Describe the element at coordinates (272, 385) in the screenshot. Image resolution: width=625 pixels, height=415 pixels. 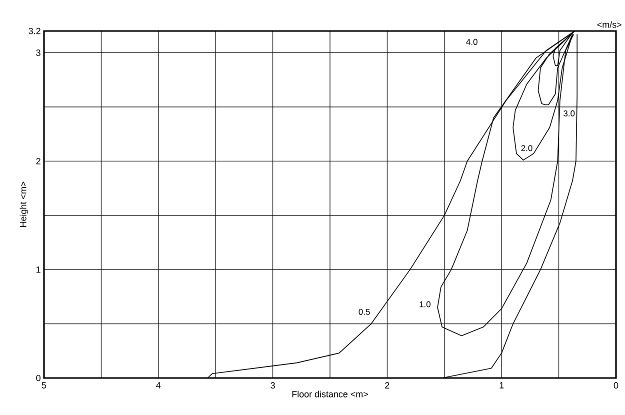
I see `x-tick-label: 3` at that location.